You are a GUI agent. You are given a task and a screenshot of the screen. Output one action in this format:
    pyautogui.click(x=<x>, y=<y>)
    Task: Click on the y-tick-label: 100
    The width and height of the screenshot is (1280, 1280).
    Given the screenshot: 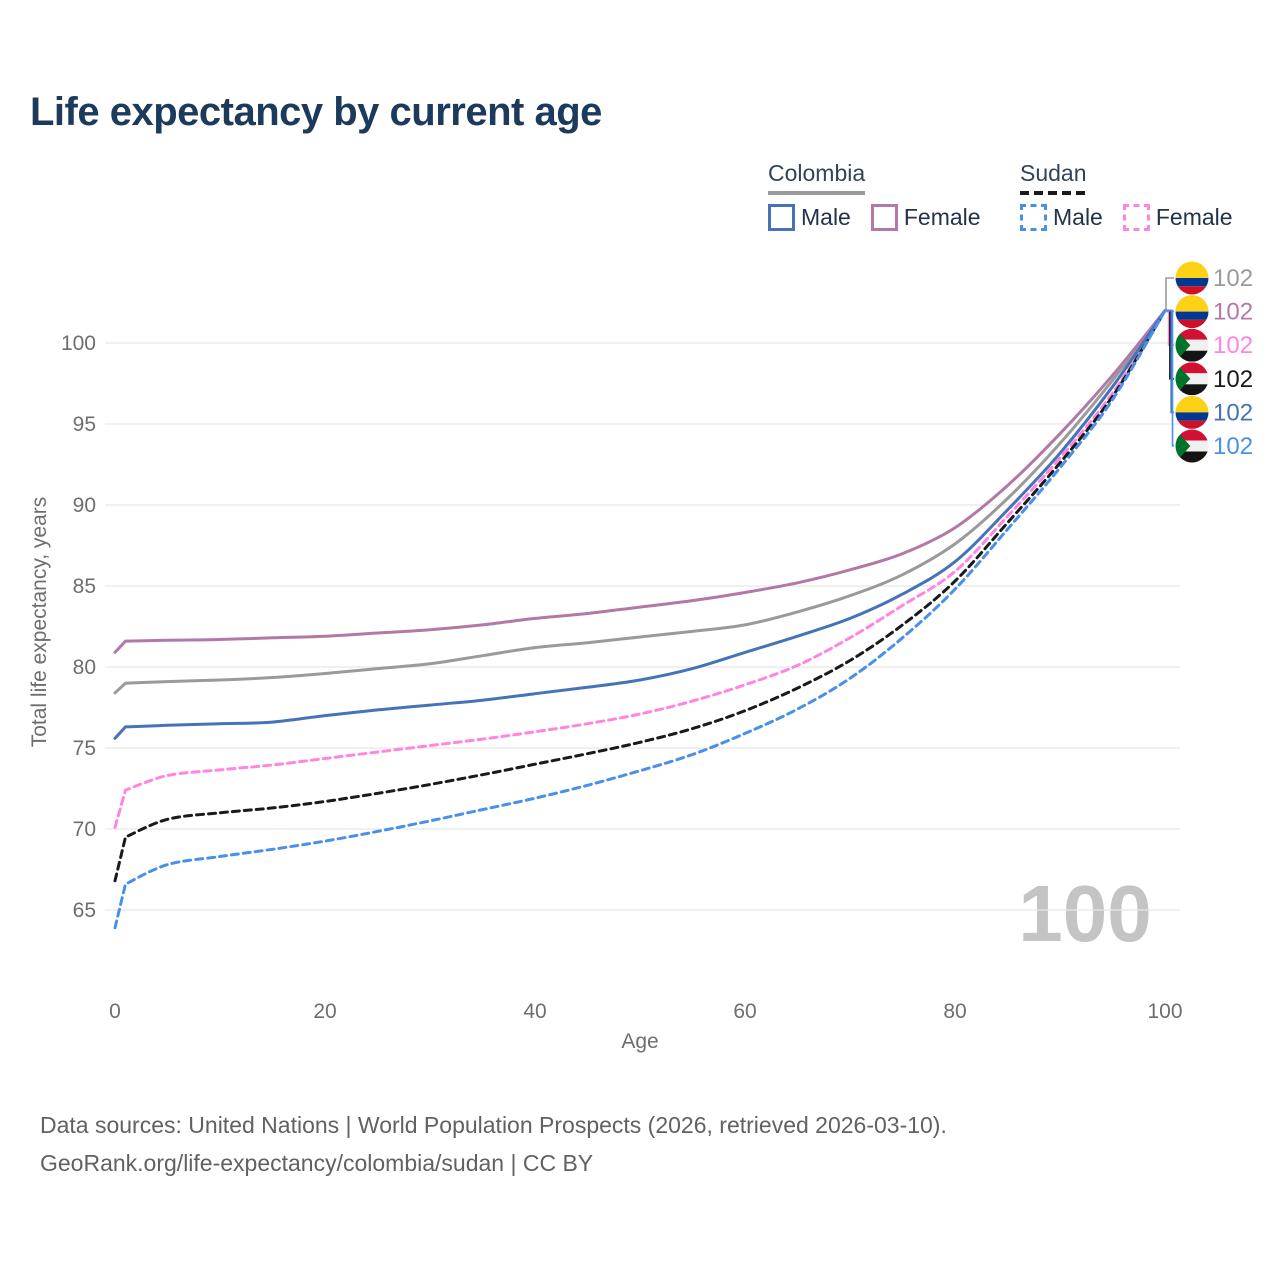 What is the action you would take?
    pyautogui.click(x=78, y=343)
    